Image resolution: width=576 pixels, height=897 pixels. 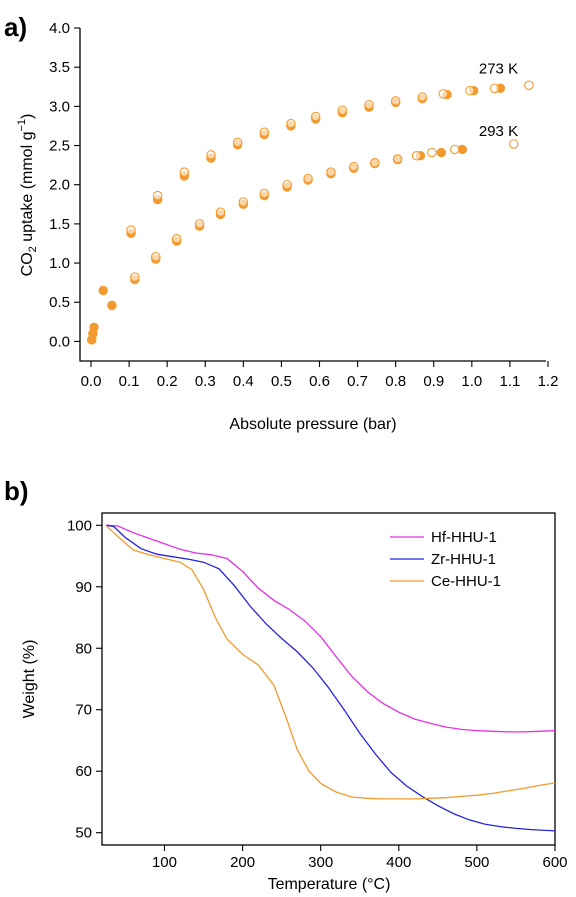 I want to click on panel-a-y-axis-title: CO2 uptake (mmol g−1), so click(x=27, y=195).